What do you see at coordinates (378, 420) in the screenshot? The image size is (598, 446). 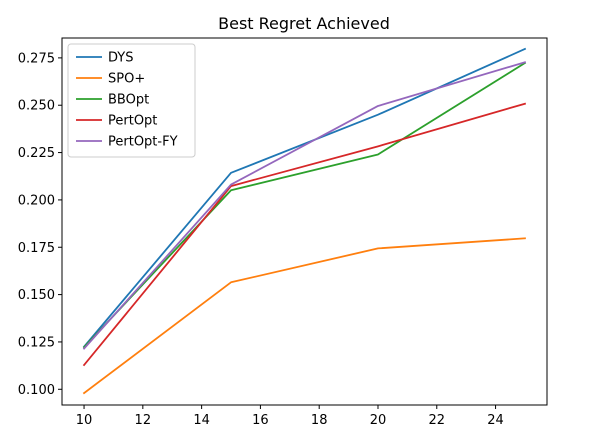 I see `x-tick-label: 20` at bounding box center [378, 420].